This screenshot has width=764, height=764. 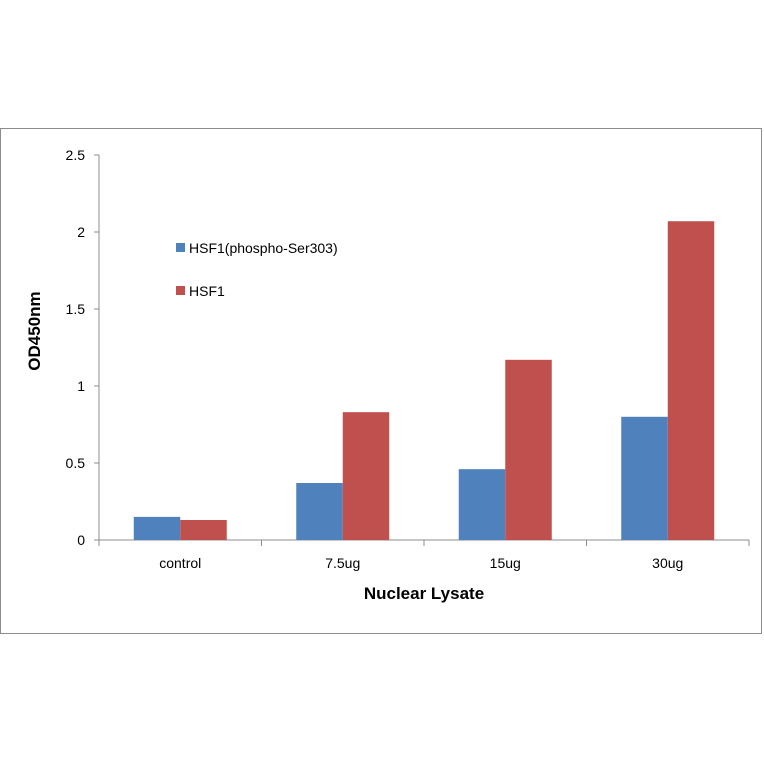 I want to click on legend-label: HSF1(phospho-Ser303), so click(x=263, y=248).